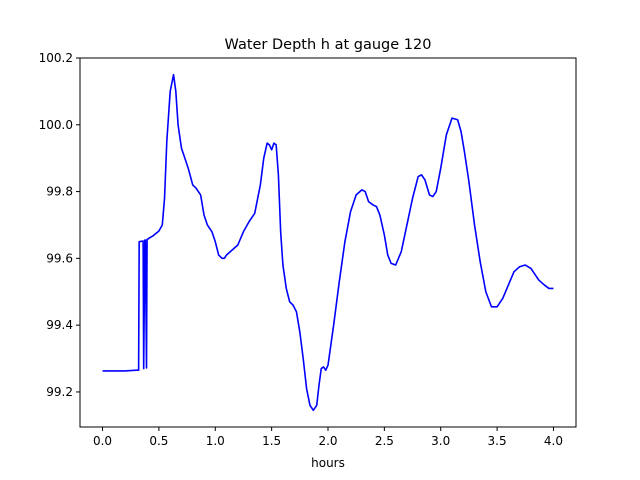  I want to click on x-tick-label: 1.5, so click(271, 441).